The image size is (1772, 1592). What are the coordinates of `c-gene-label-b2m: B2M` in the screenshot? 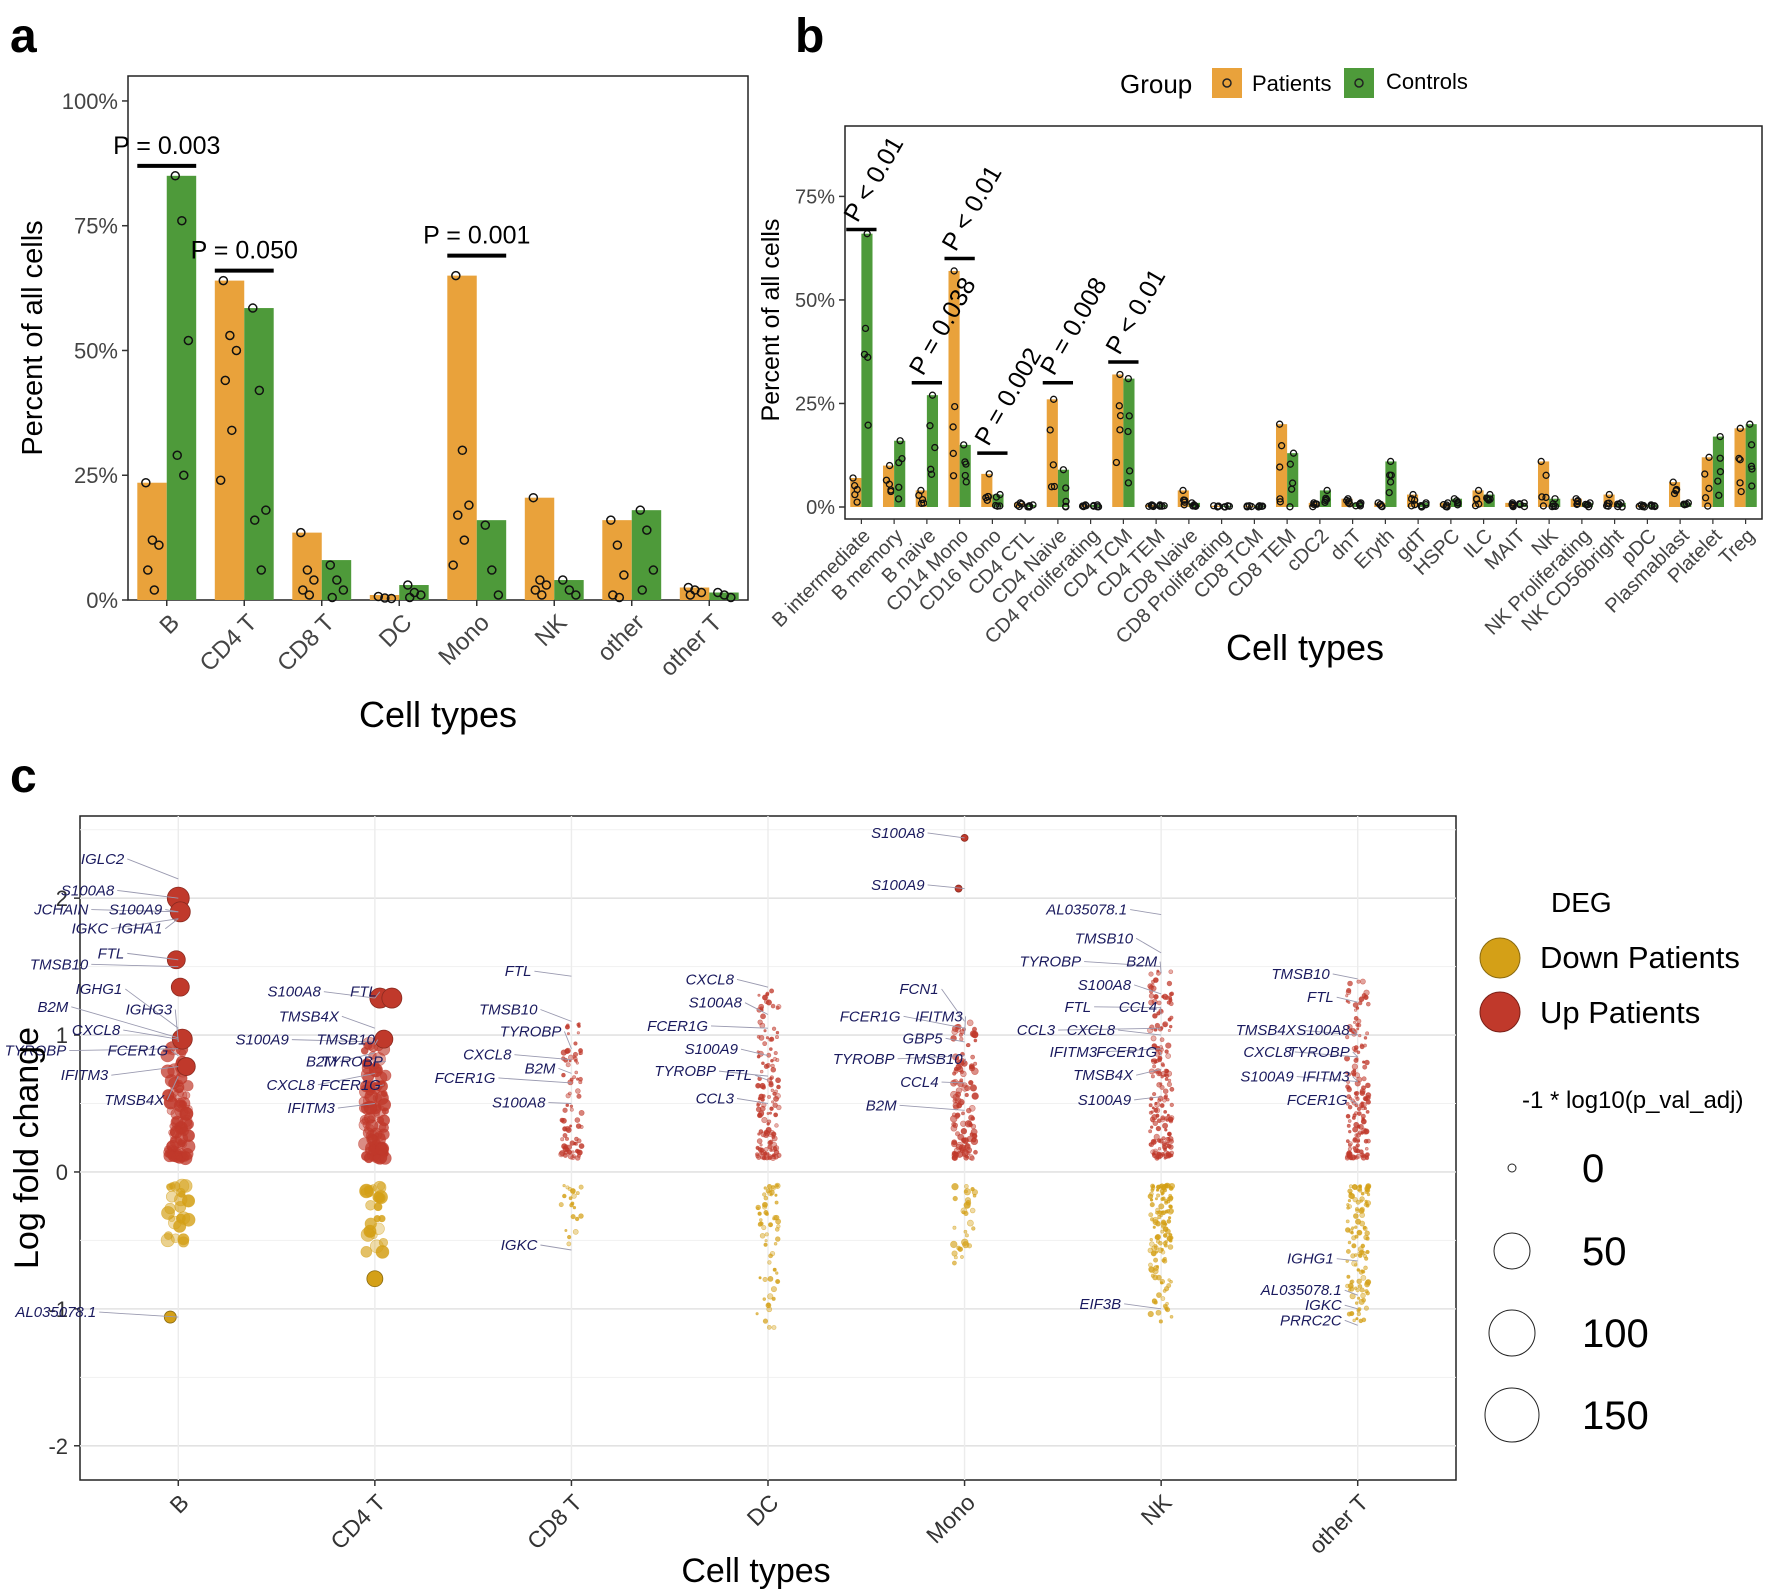 It's located at (1141, 962).